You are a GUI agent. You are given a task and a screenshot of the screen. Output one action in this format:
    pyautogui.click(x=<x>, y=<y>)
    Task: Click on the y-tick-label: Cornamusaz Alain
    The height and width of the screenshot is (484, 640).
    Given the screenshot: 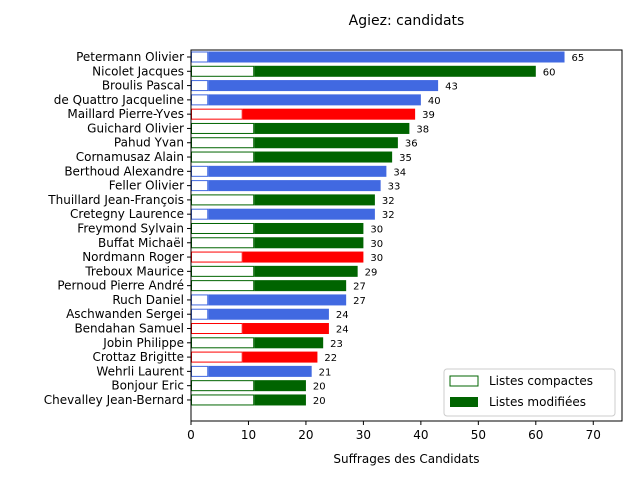 What is the action you would take?
    pyautogui.click(x=130, y=157)
    